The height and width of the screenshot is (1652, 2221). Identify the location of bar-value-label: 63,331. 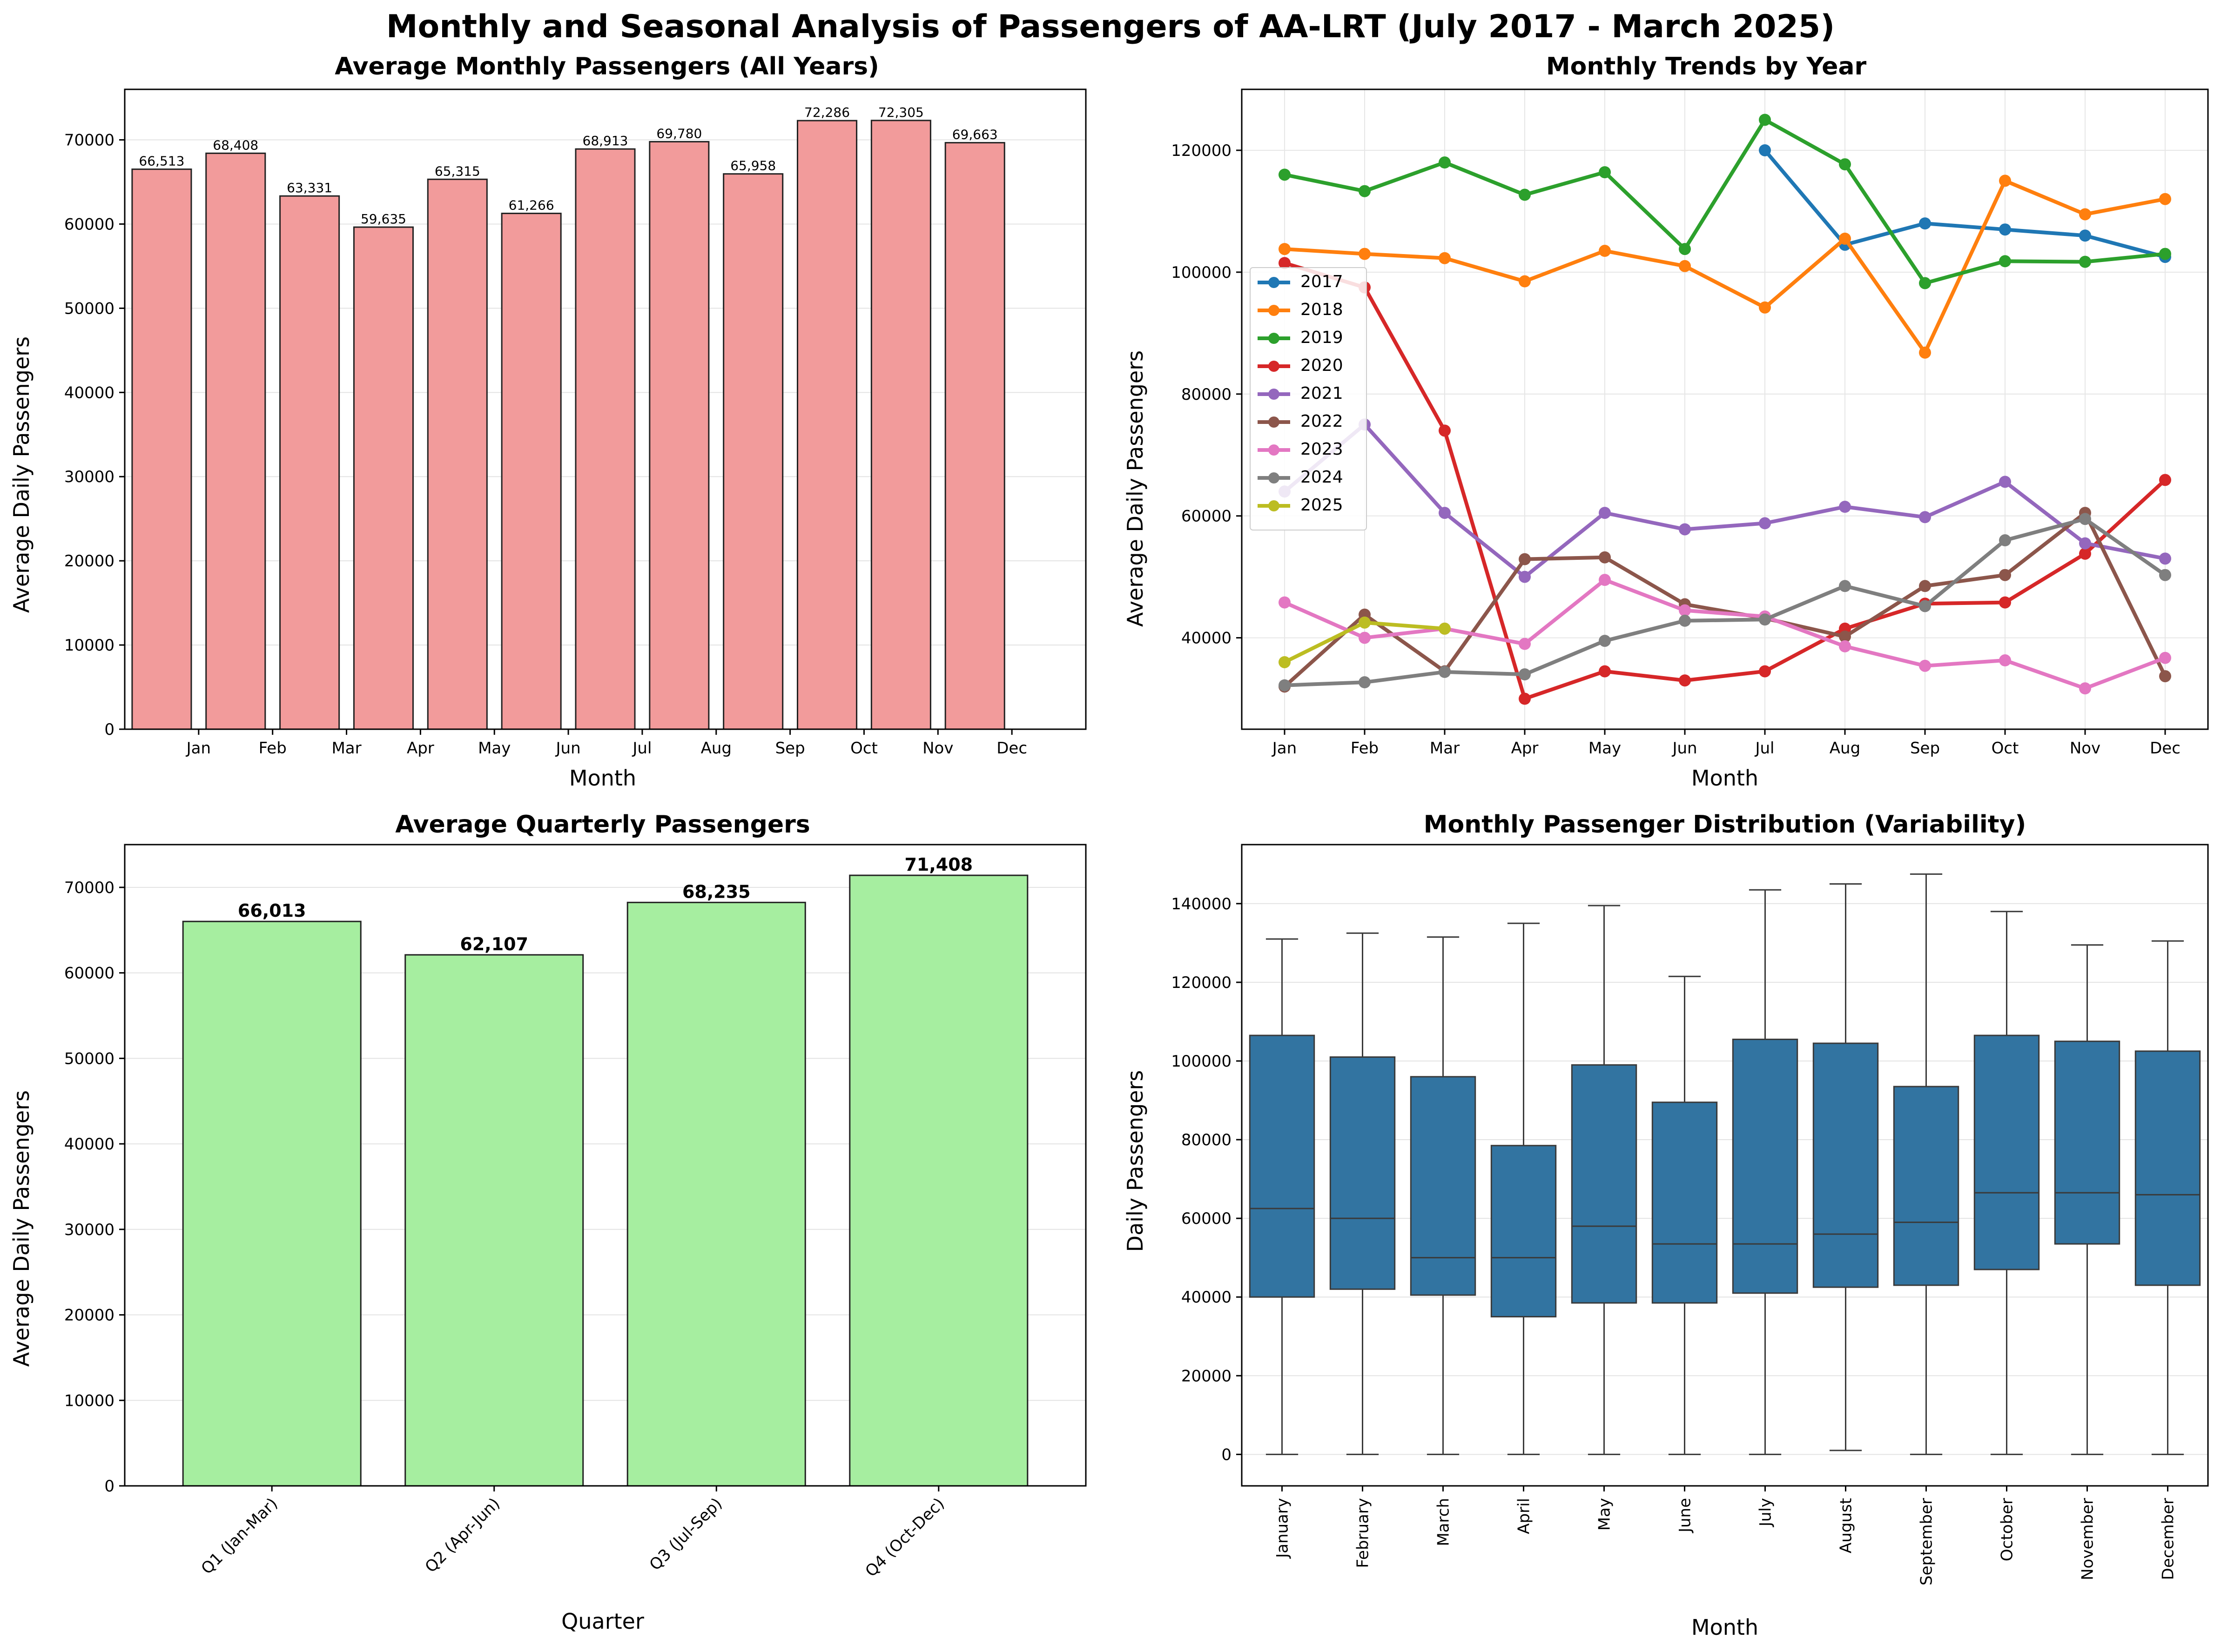
(309, 188).